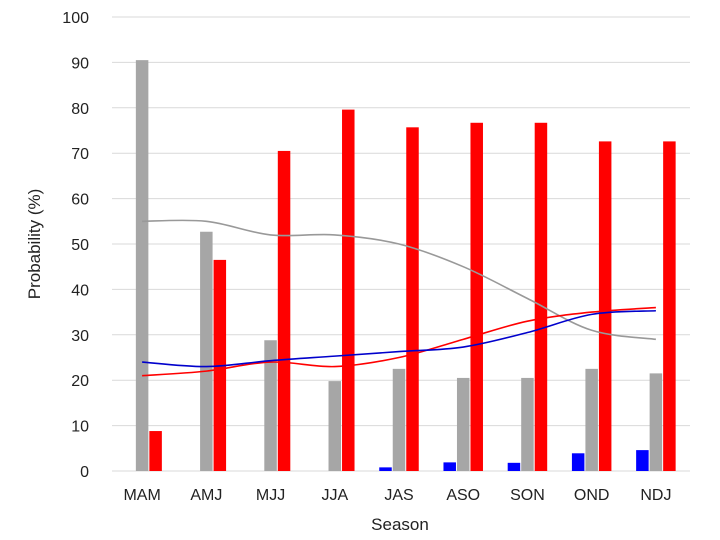 This screenshot has height=540, width=720. I want to click on bar-s2-mam, so click(155, 451).